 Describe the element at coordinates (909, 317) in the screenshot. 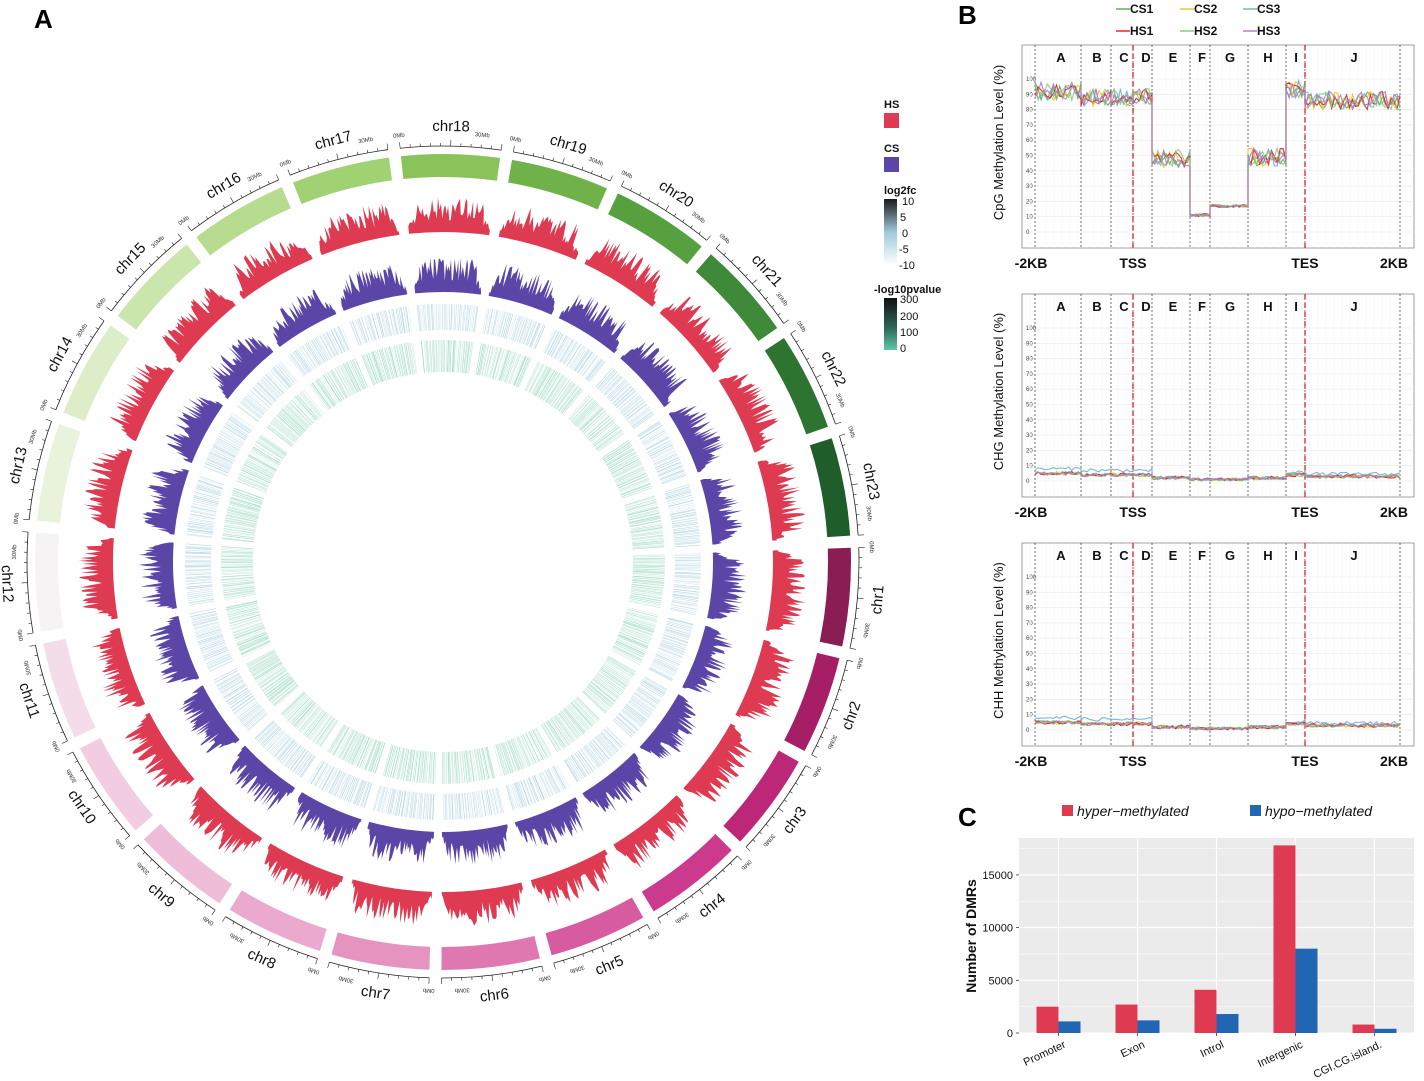

I see `legend-pval-tick: 200` at that location.